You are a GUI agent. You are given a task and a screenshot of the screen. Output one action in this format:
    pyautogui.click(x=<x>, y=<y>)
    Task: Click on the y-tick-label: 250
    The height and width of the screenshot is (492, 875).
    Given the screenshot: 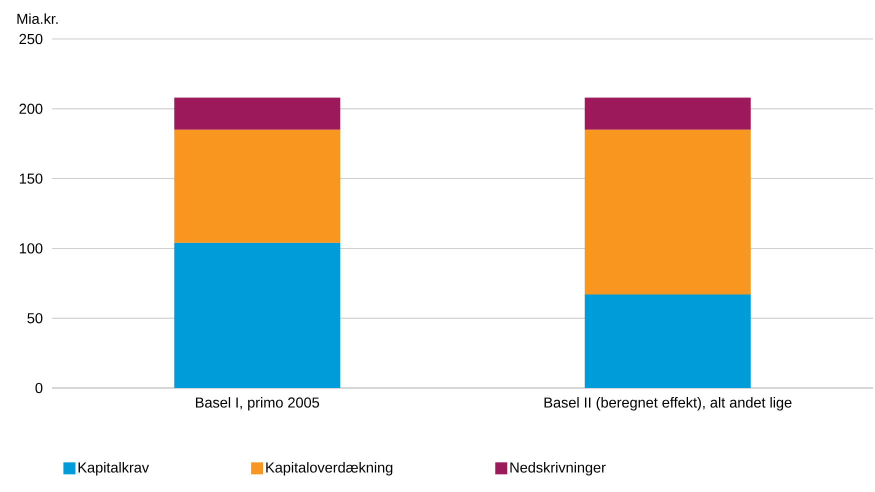 What is the action you would take?
    pyautogui.click(x=31, y=39)
    